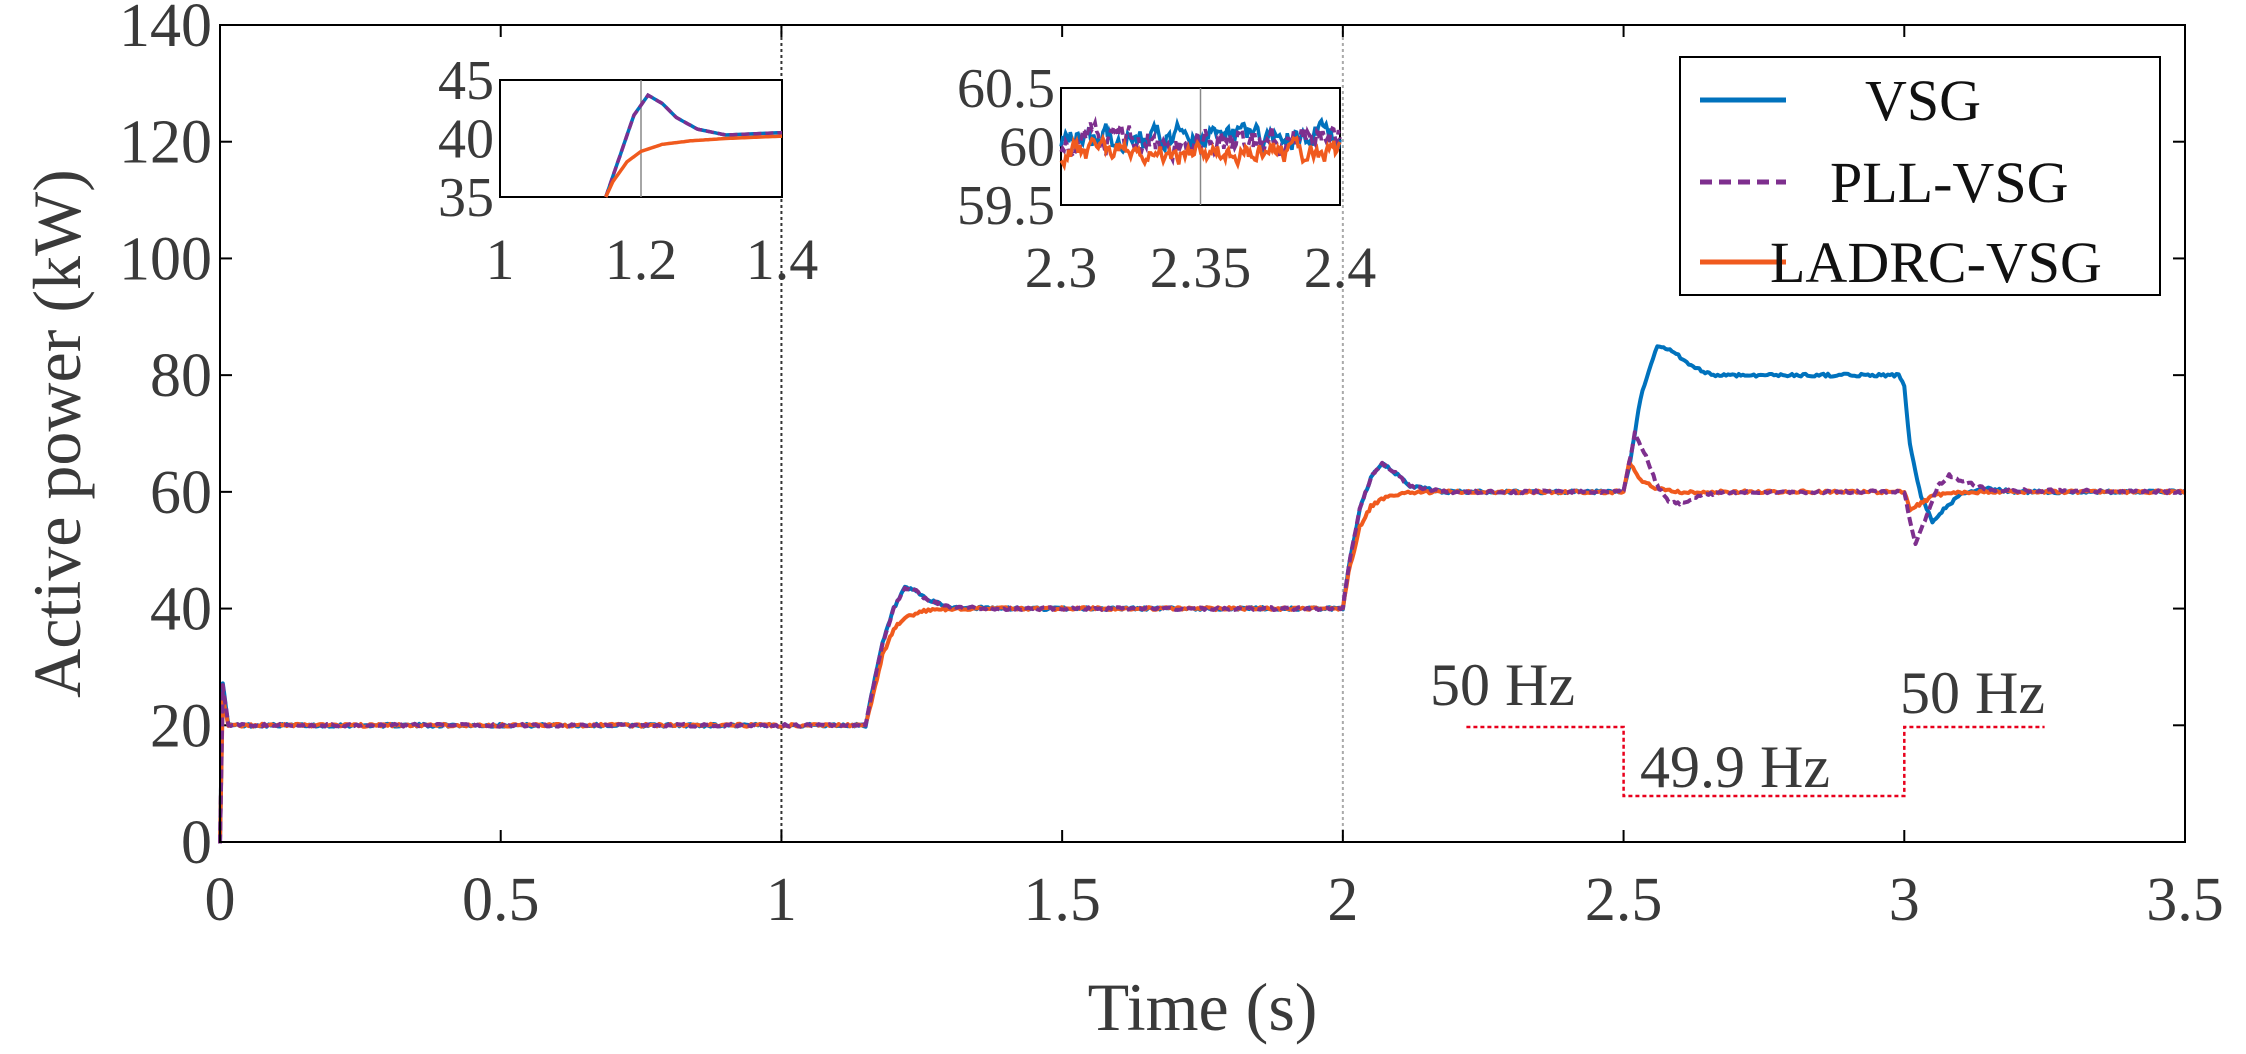 Image resolution: width=2246 pixels, height=1054 pixels. Describe the element at coordinates (2185, 900) in the screenshot. I see `x-tick-label: 3.5` at that location.